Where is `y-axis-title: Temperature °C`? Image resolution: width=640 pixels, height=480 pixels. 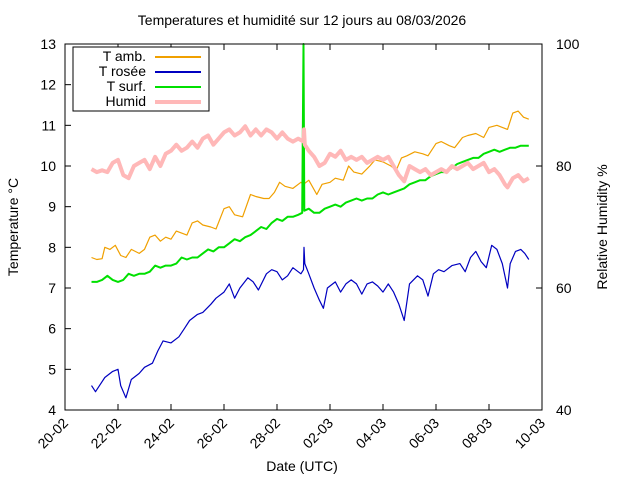
y-axis-title: Temperature °C is located at coordinates (13, 227).